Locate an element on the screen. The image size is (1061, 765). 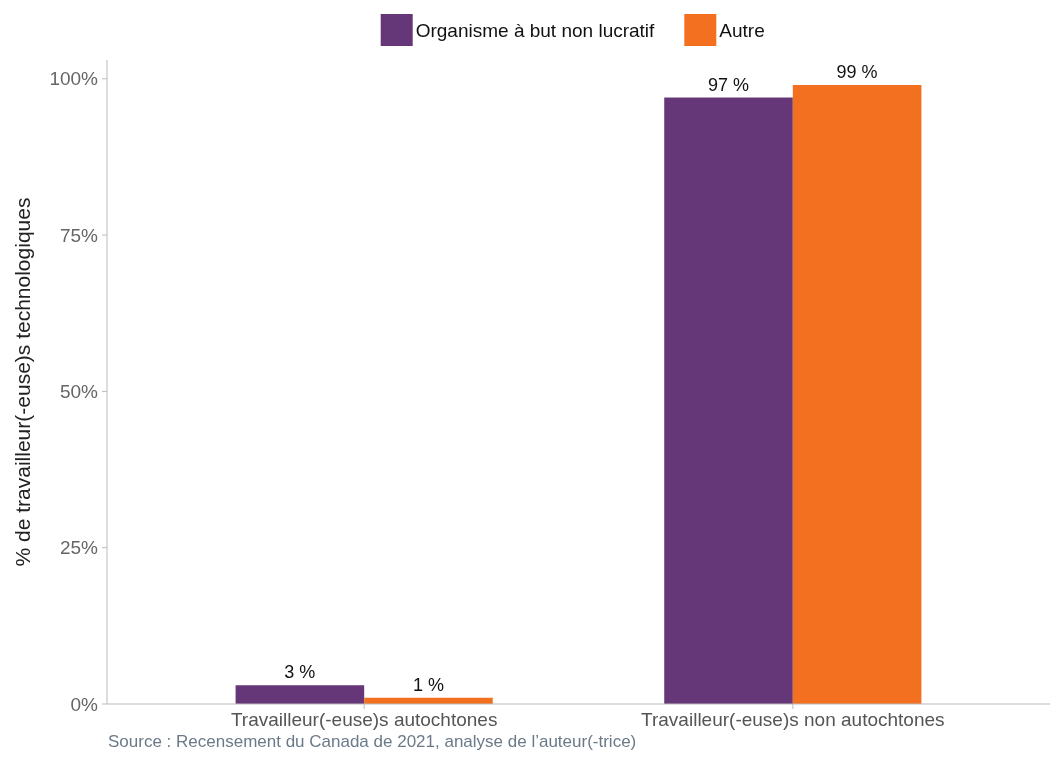
y-tick-label: 0% is located at coordinates (84, 704).